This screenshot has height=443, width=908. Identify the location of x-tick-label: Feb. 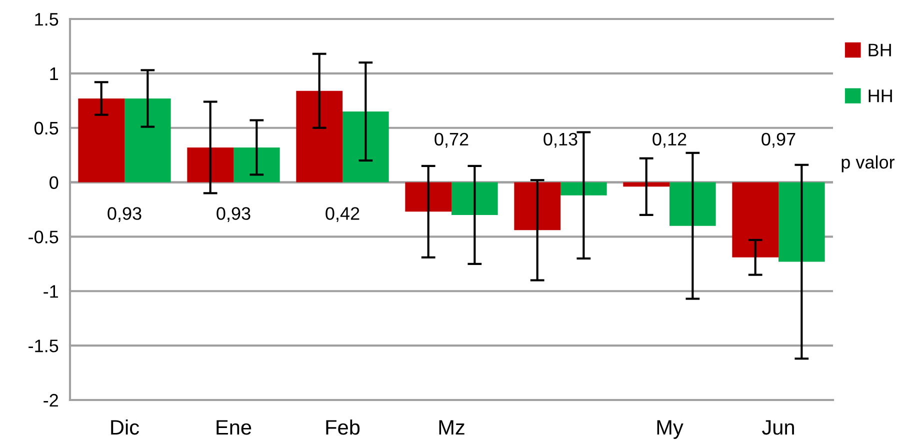
(343, 427).